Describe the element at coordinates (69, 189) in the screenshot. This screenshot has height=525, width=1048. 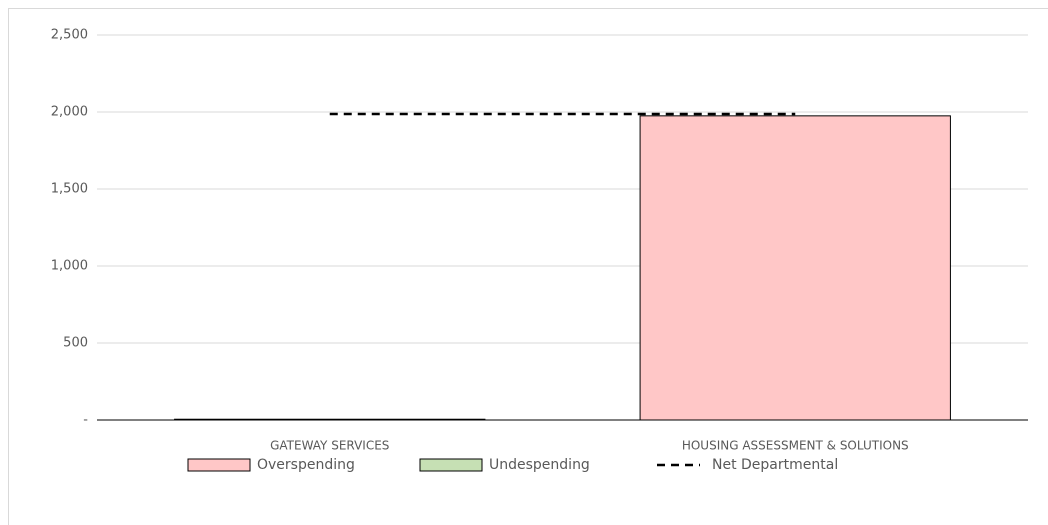
I see `y-tick-label: 1,500` at that location.